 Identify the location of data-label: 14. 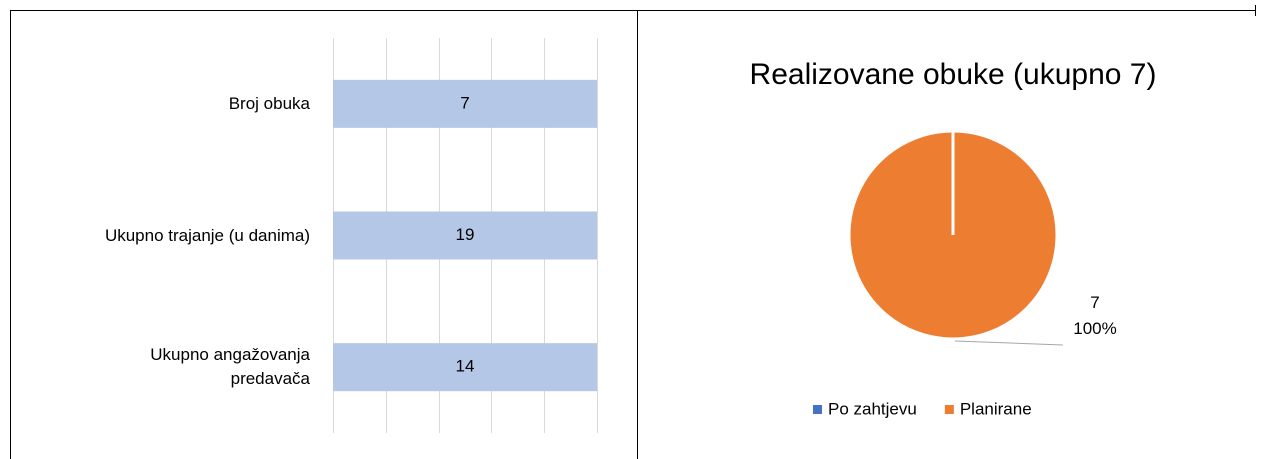
(465, 366).